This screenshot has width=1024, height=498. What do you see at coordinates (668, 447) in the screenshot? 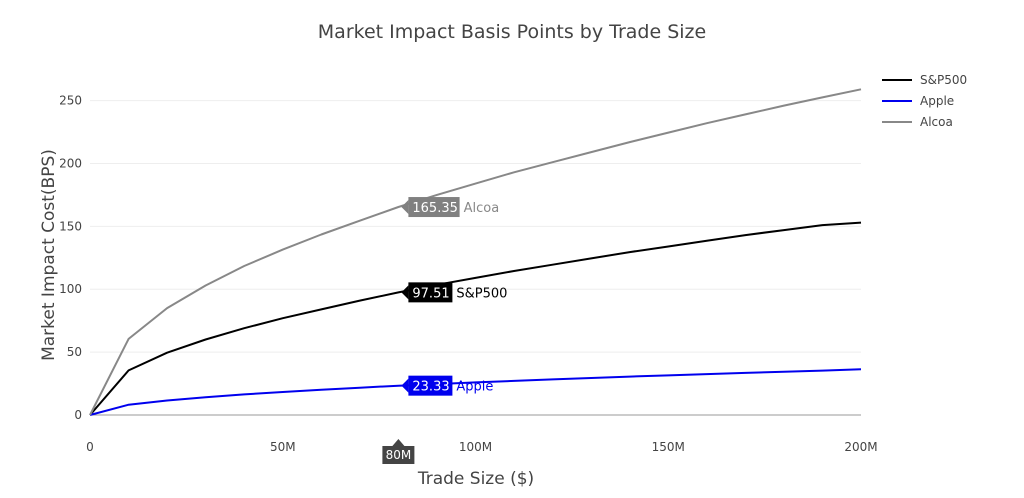
I see `x-tick-label: 150M` at bounding box center [668, 447].